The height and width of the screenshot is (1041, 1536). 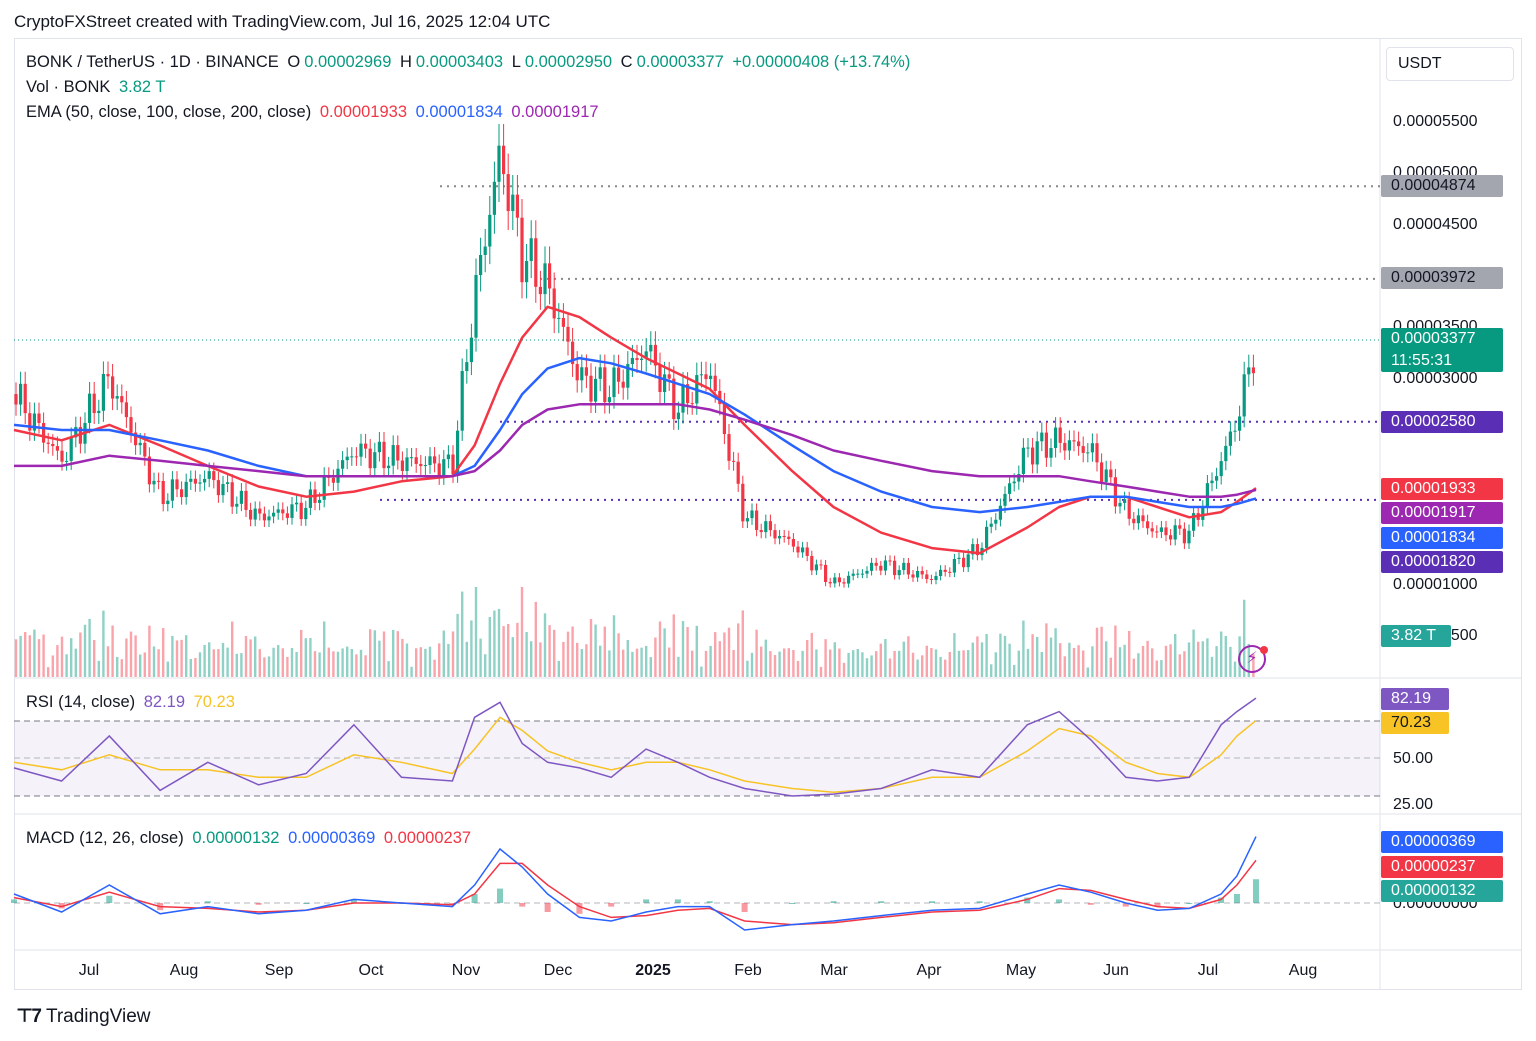 What do you see at coordinates (1252, 659) in the screenshot?
I see `flash-icon: ⚡` at bounding box center [1252, 659].